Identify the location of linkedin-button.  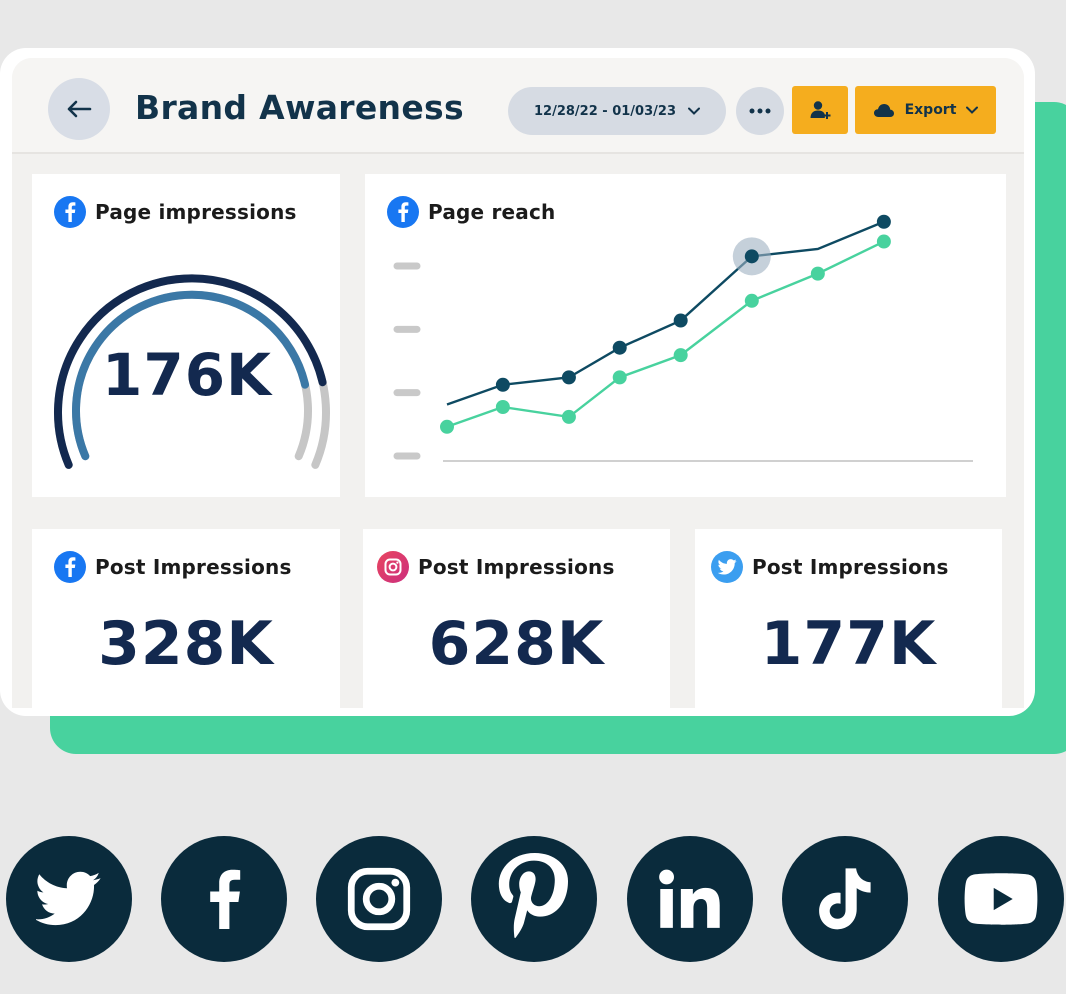
(690, 899).